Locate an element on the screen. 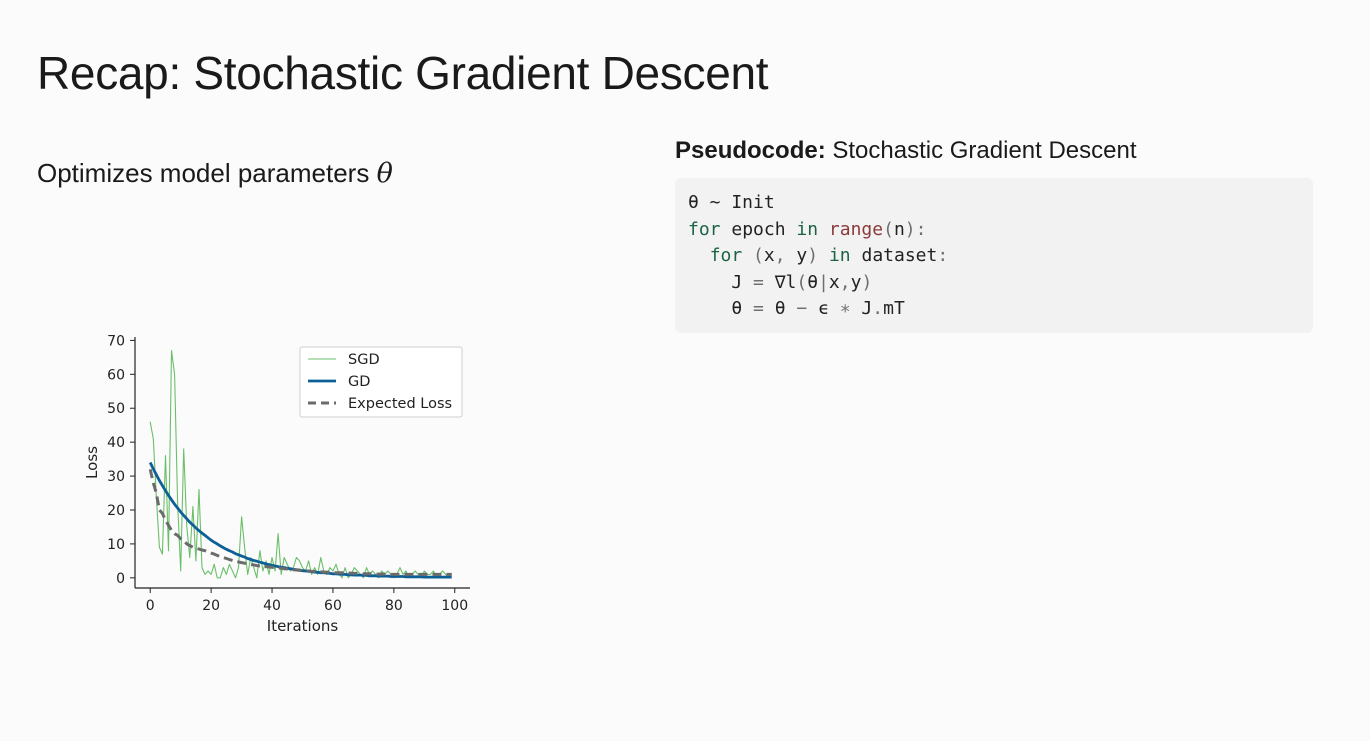 The height and width of the screenshot is (741, 1370). code-token: epoch is located at coordinates (758, 229).